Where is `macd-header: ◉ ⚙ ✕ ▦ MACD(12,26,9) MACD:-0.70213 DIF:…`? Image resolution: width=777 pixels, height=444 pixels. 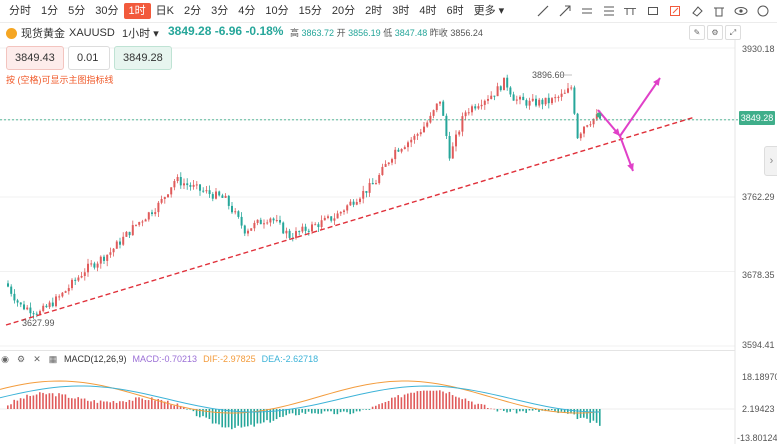
macd-header: ◉ ⚙ ✕ ▦ MACD(12,26,9) MACD:-0.70213 DIF:… is located at coordinates (159, 359).